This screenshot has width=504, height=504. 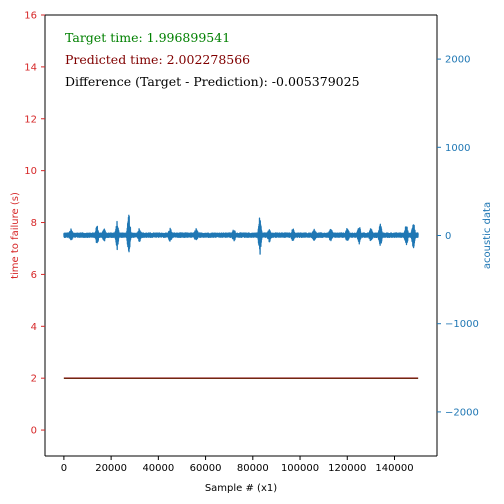 I want to click on y-left-tick-label: 8, so click(x=34, y=223).